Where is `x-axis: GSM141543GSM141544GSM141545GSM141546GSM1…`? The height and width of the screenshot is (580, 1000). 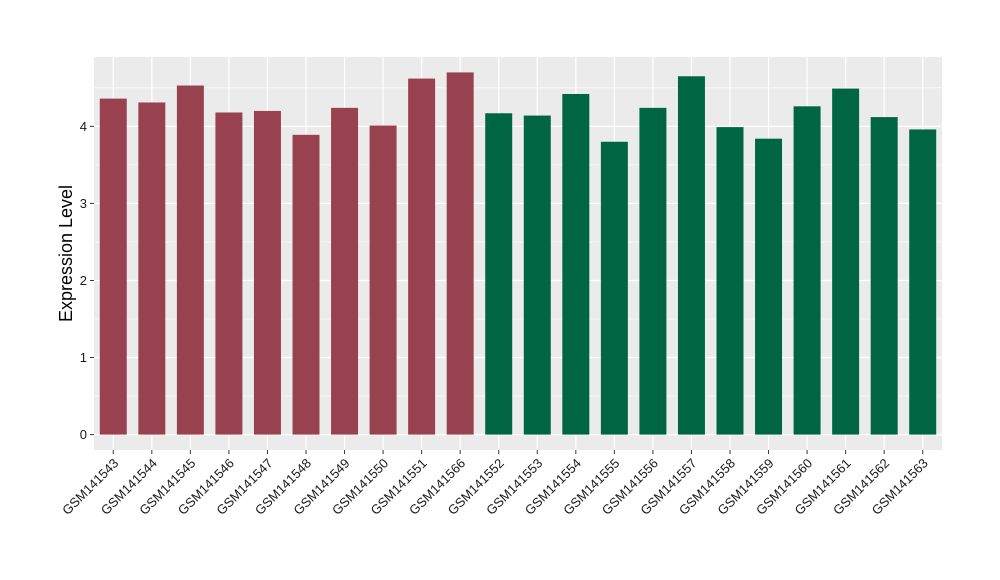
x-axis: GSM141543GSM141544GSM141545GSM141546GSM1… is located at coordinates (495, 484).